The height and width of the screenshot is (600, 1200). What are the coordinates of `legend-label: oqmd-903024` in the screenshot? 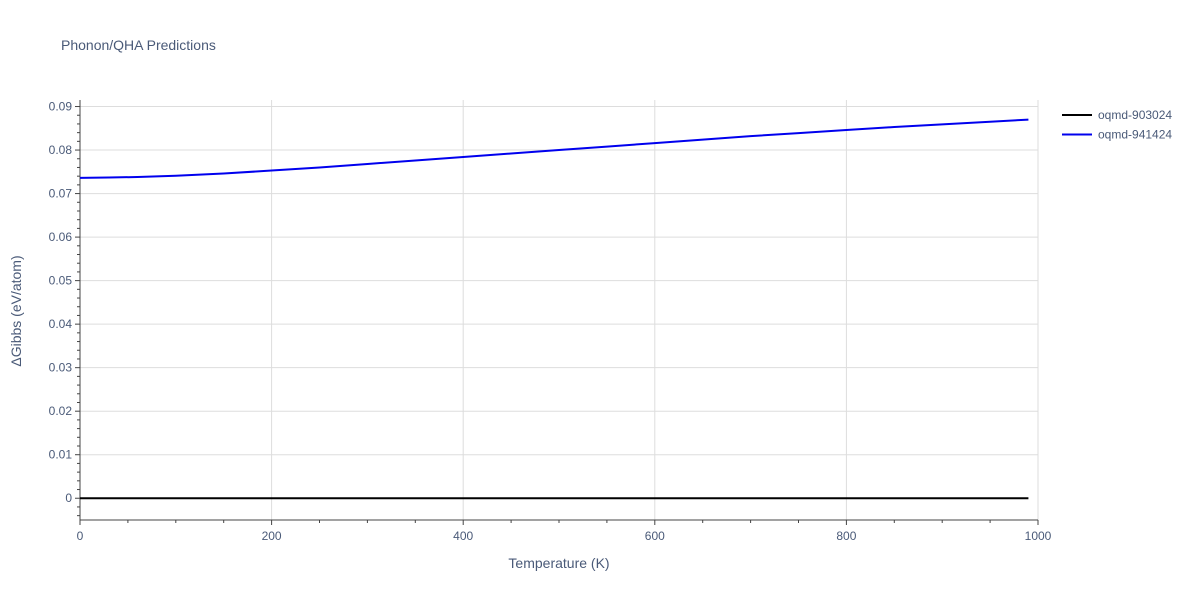 It's located at (1135, 115).